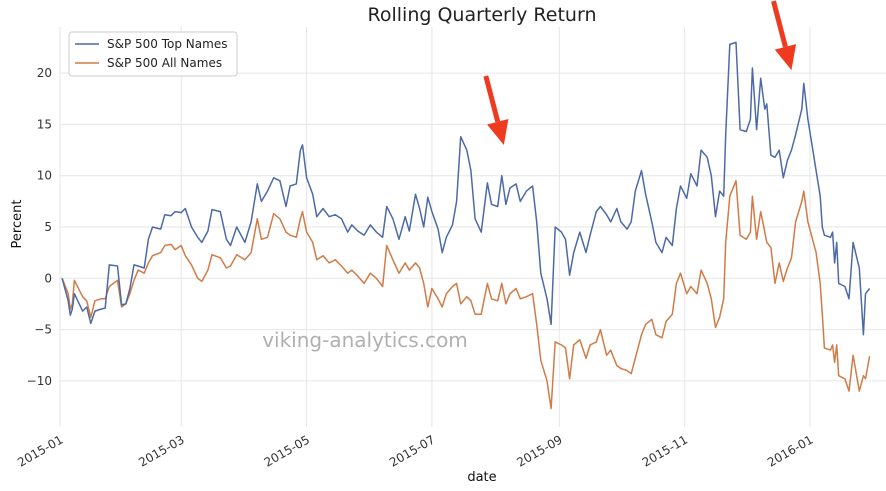 The width and height of the screenshot is (886, 491). Describe the element at coordinates (482, 15) in the screenshot. I see `chart-title: Rolling Quarterly Return` at that location.